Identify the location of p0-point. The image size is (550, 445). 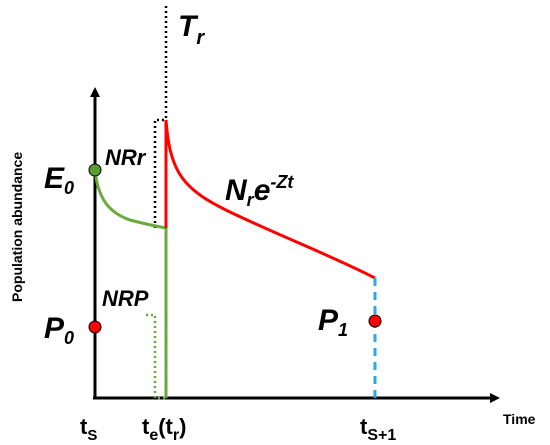
(95, 327).